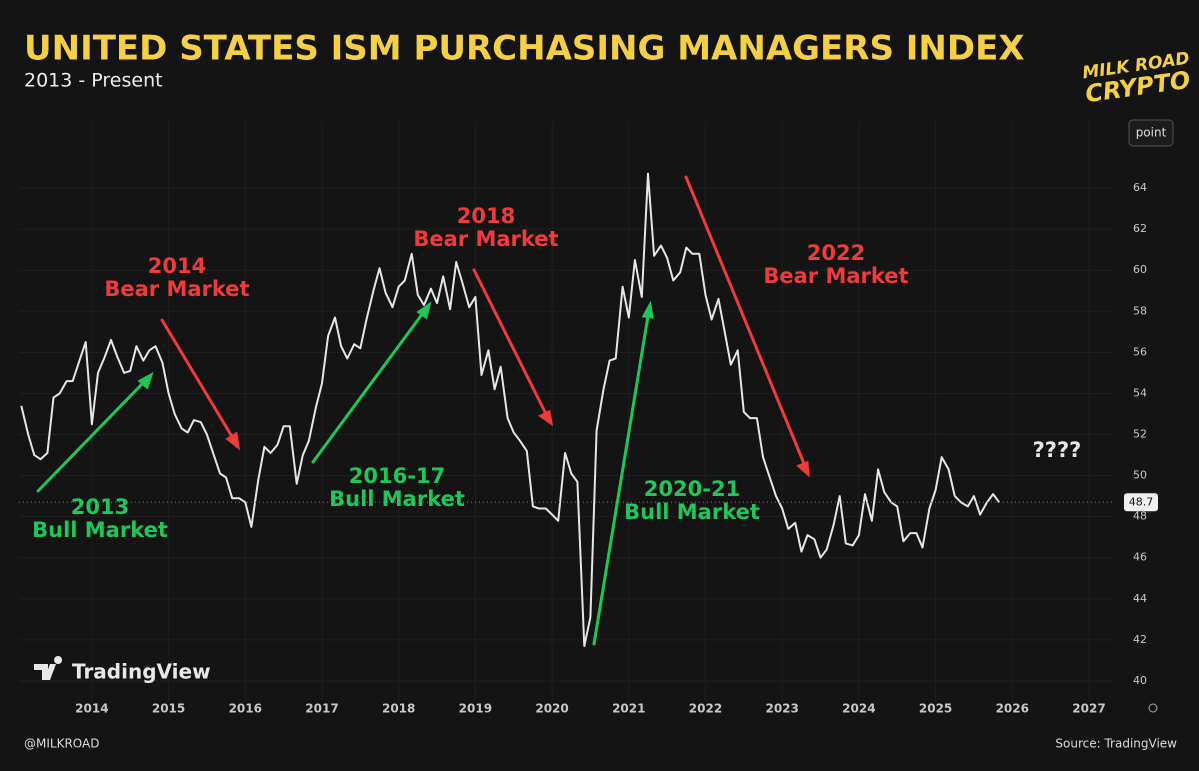 The height and width of the screenshot is (771, 1199). What do you see at coordinates (397, 476) in the screenshot?
I see `annotation: 2016-17` at bounding box center [397, 476].